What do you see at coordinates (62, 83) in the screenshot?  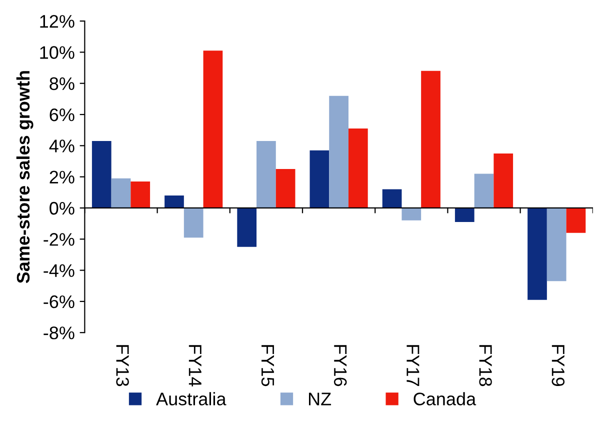 I see `y-tick-label: 8%` at bounding box center [62, 83].